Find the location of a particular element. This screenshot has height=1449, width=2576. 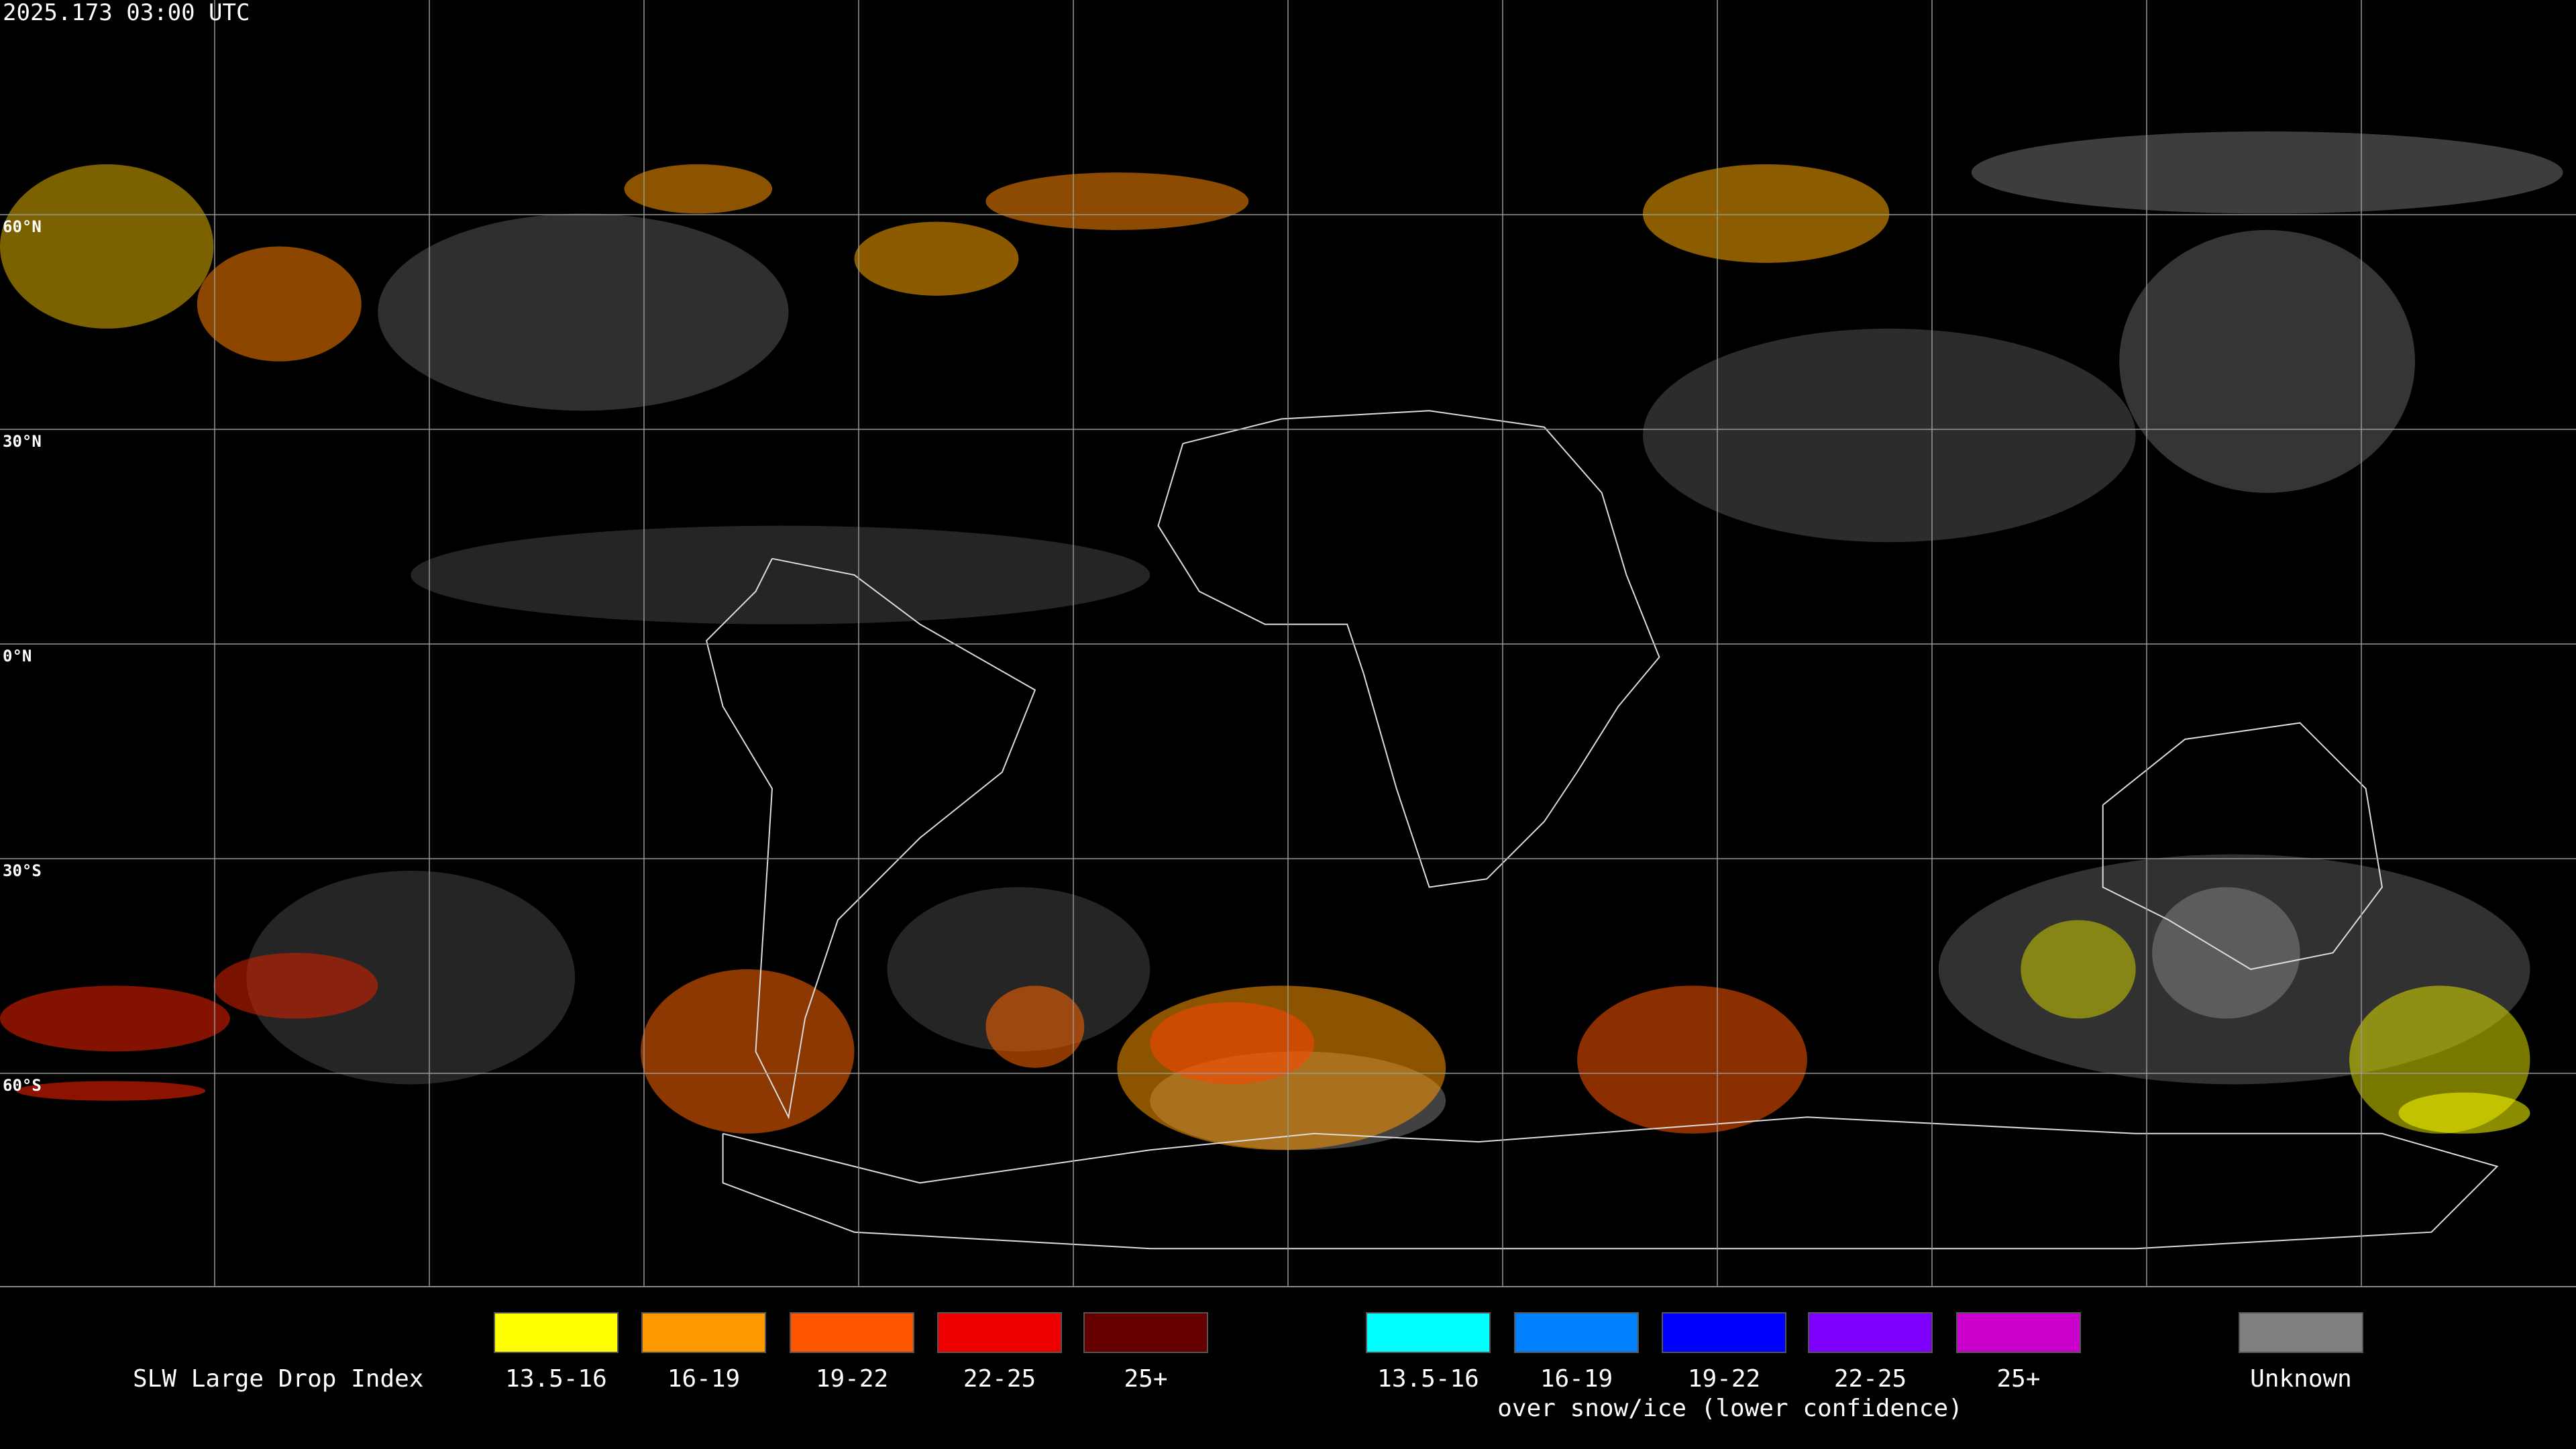

legend-title: SLW Large Drop Index is located at coordinates (278, 1379).